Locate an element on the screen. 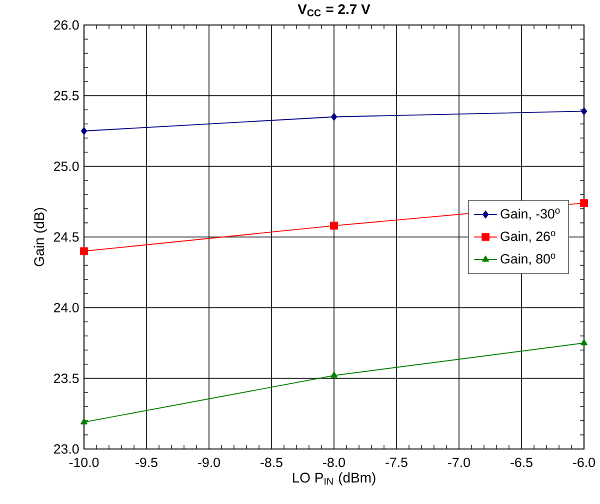  legend-label: Gain, 80$^{o}$ is located at coordinates (528, 260).